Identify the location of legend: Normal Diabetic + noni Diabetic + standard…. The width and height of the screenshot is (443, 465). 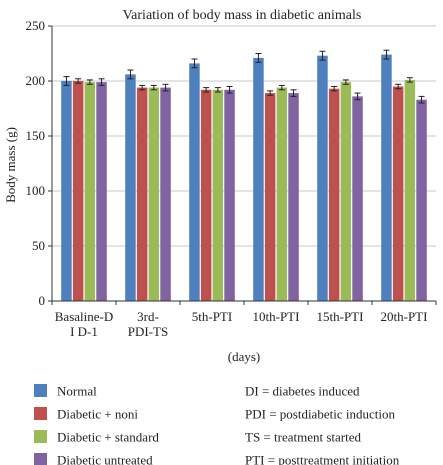
(96, 424).